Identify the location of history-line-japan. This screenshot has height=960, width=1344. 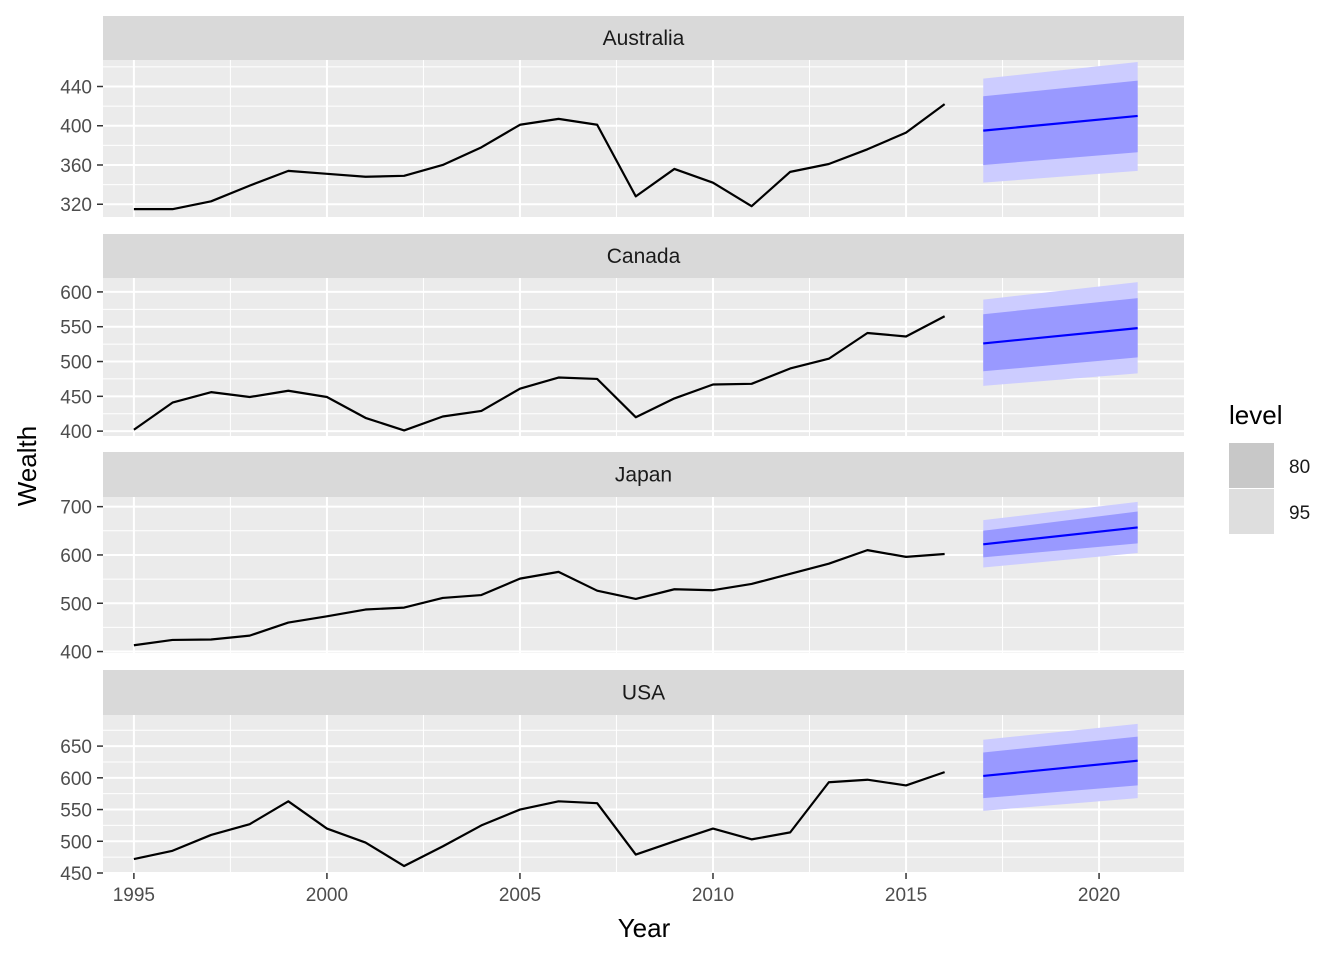
(539, 598).